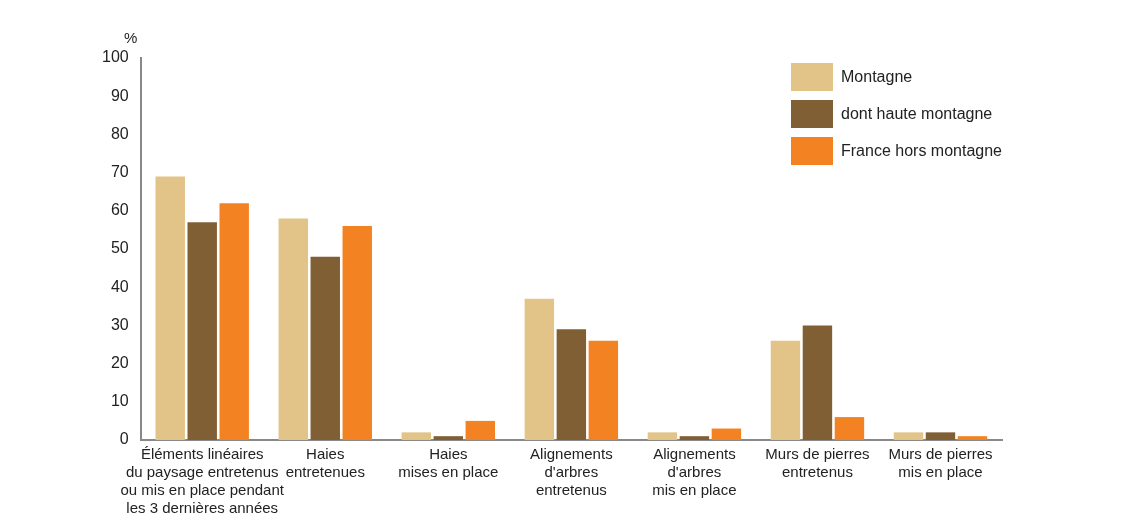 The image size is (1130, 532). What do you see at coordinates (131, 37) in the screenshot?
I see `y-axis-title: %` at bounding box center [131, 37].